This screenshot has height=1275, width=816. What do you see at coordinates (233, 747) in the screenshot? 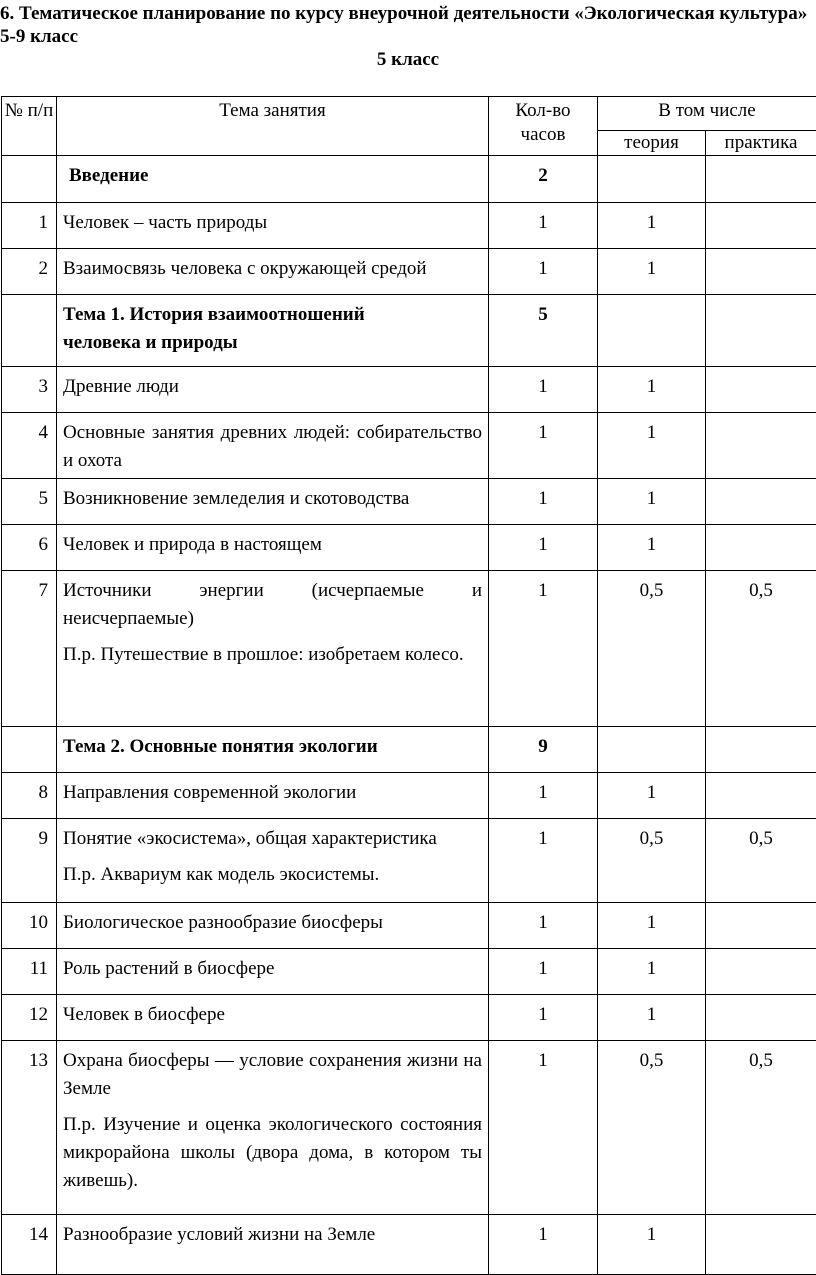
I see `row-topic: Тема 2. Основные понятия экологии` at bounding box center [233, 747].